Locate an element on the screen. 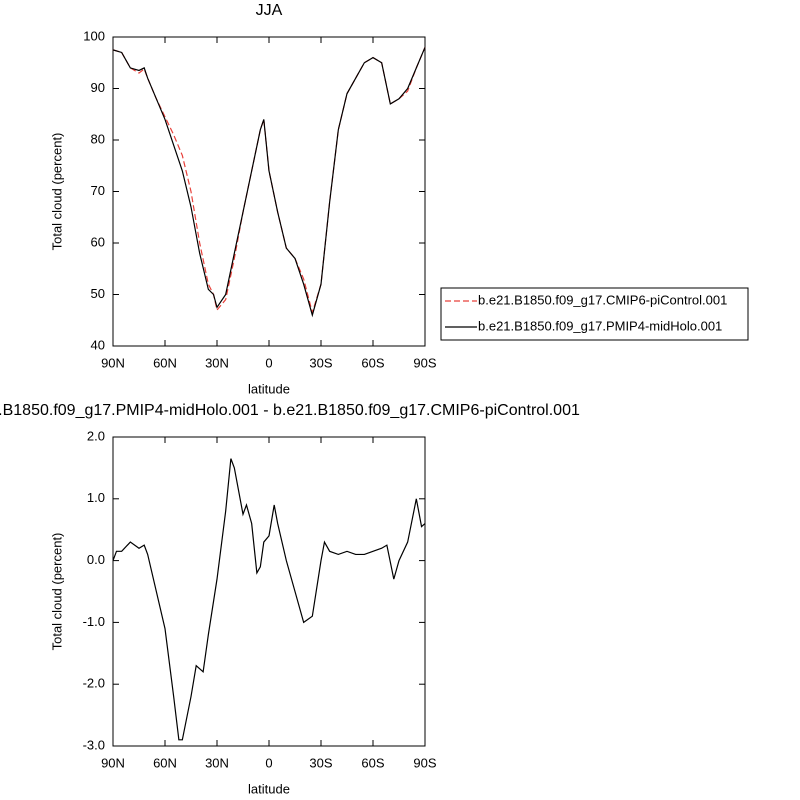 The width and height of the screenshot is (800, 800). y-tick-label: 2.0 is located at coordinates (96, 435).